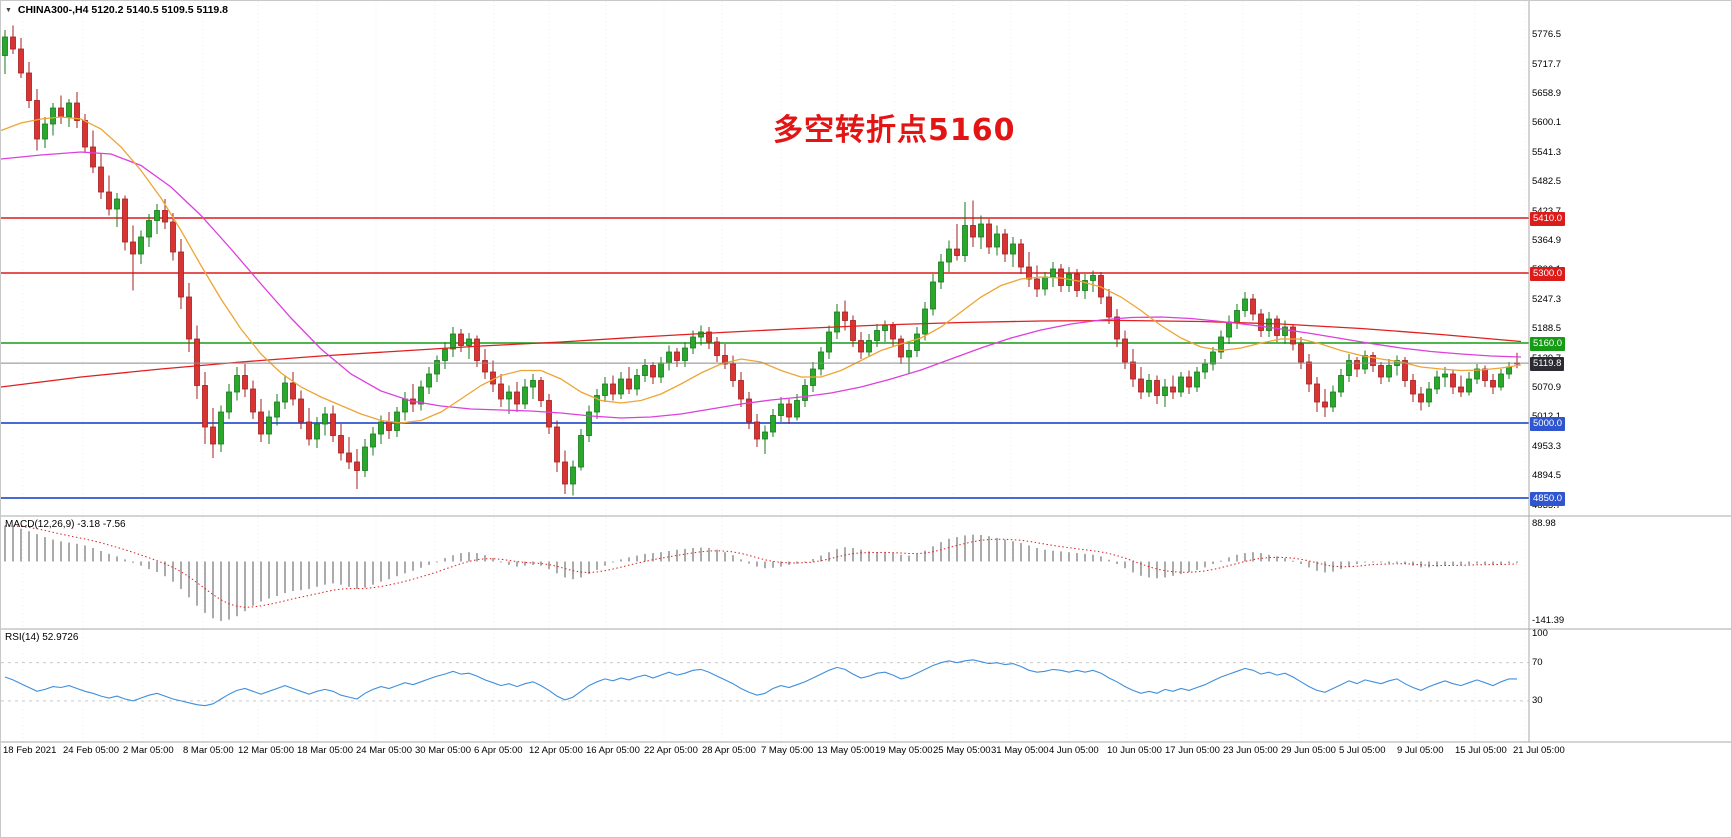 The image size is (1732, 838). Describe the element at coordinates (1481, 750) in the screenshot. I see `x-axis-date-label: 15 Jul 05:00` at that location.